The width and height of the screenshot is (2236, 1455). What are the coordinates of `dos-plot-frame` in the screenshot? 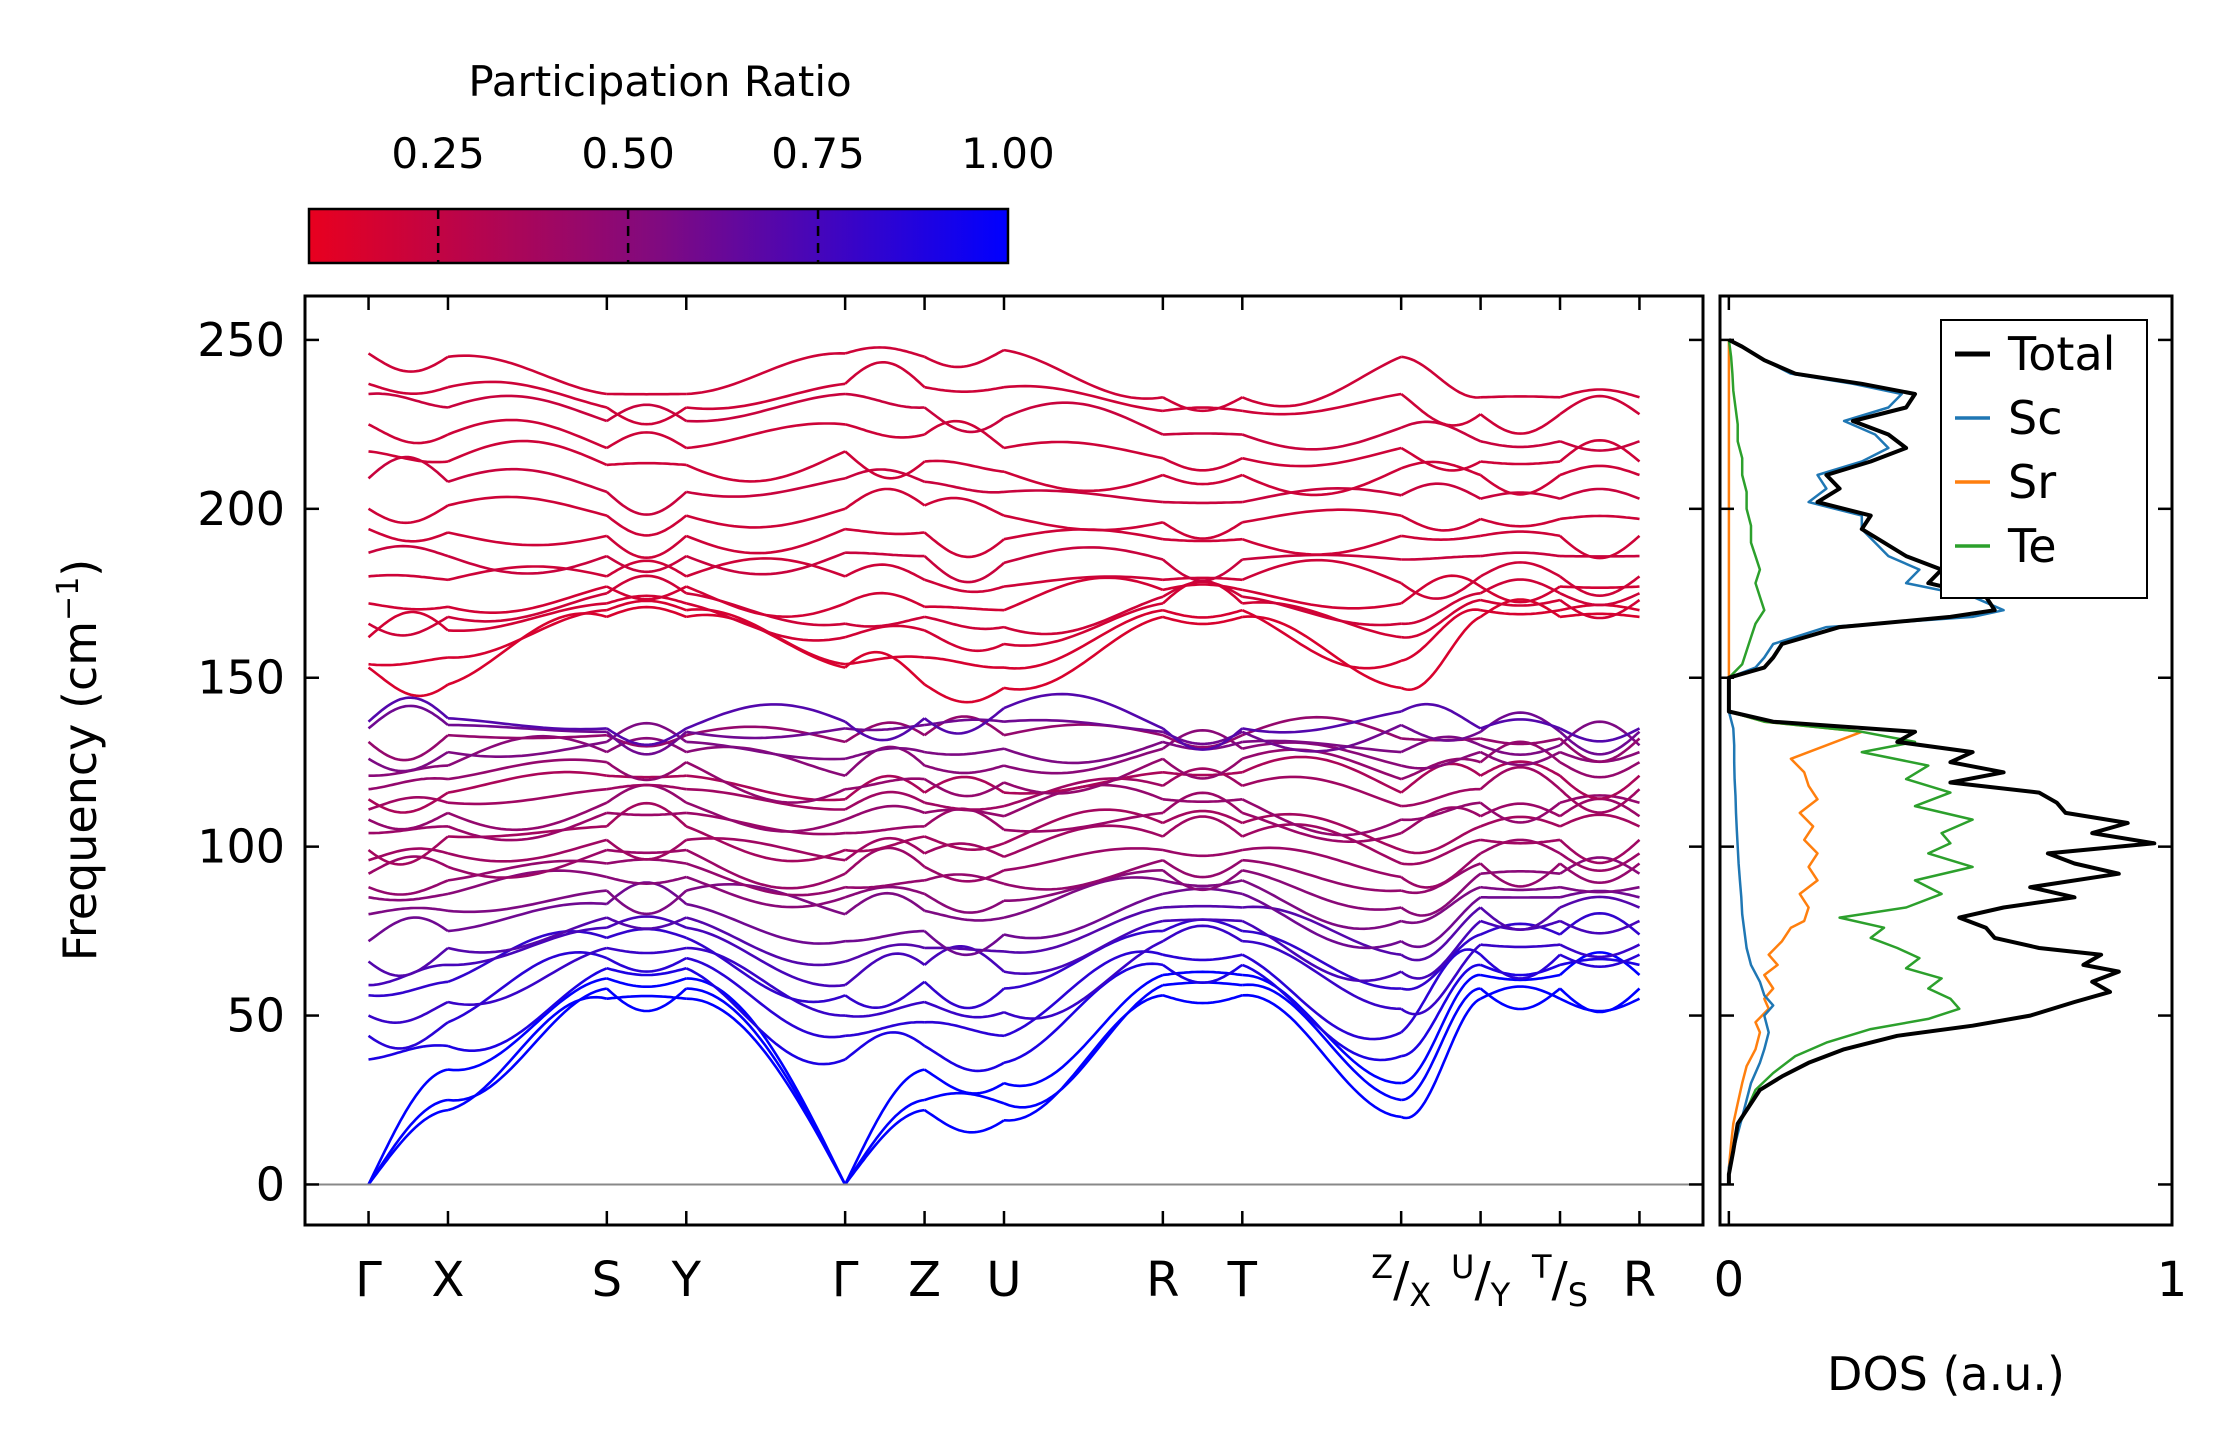 It's located at (1946, 760).